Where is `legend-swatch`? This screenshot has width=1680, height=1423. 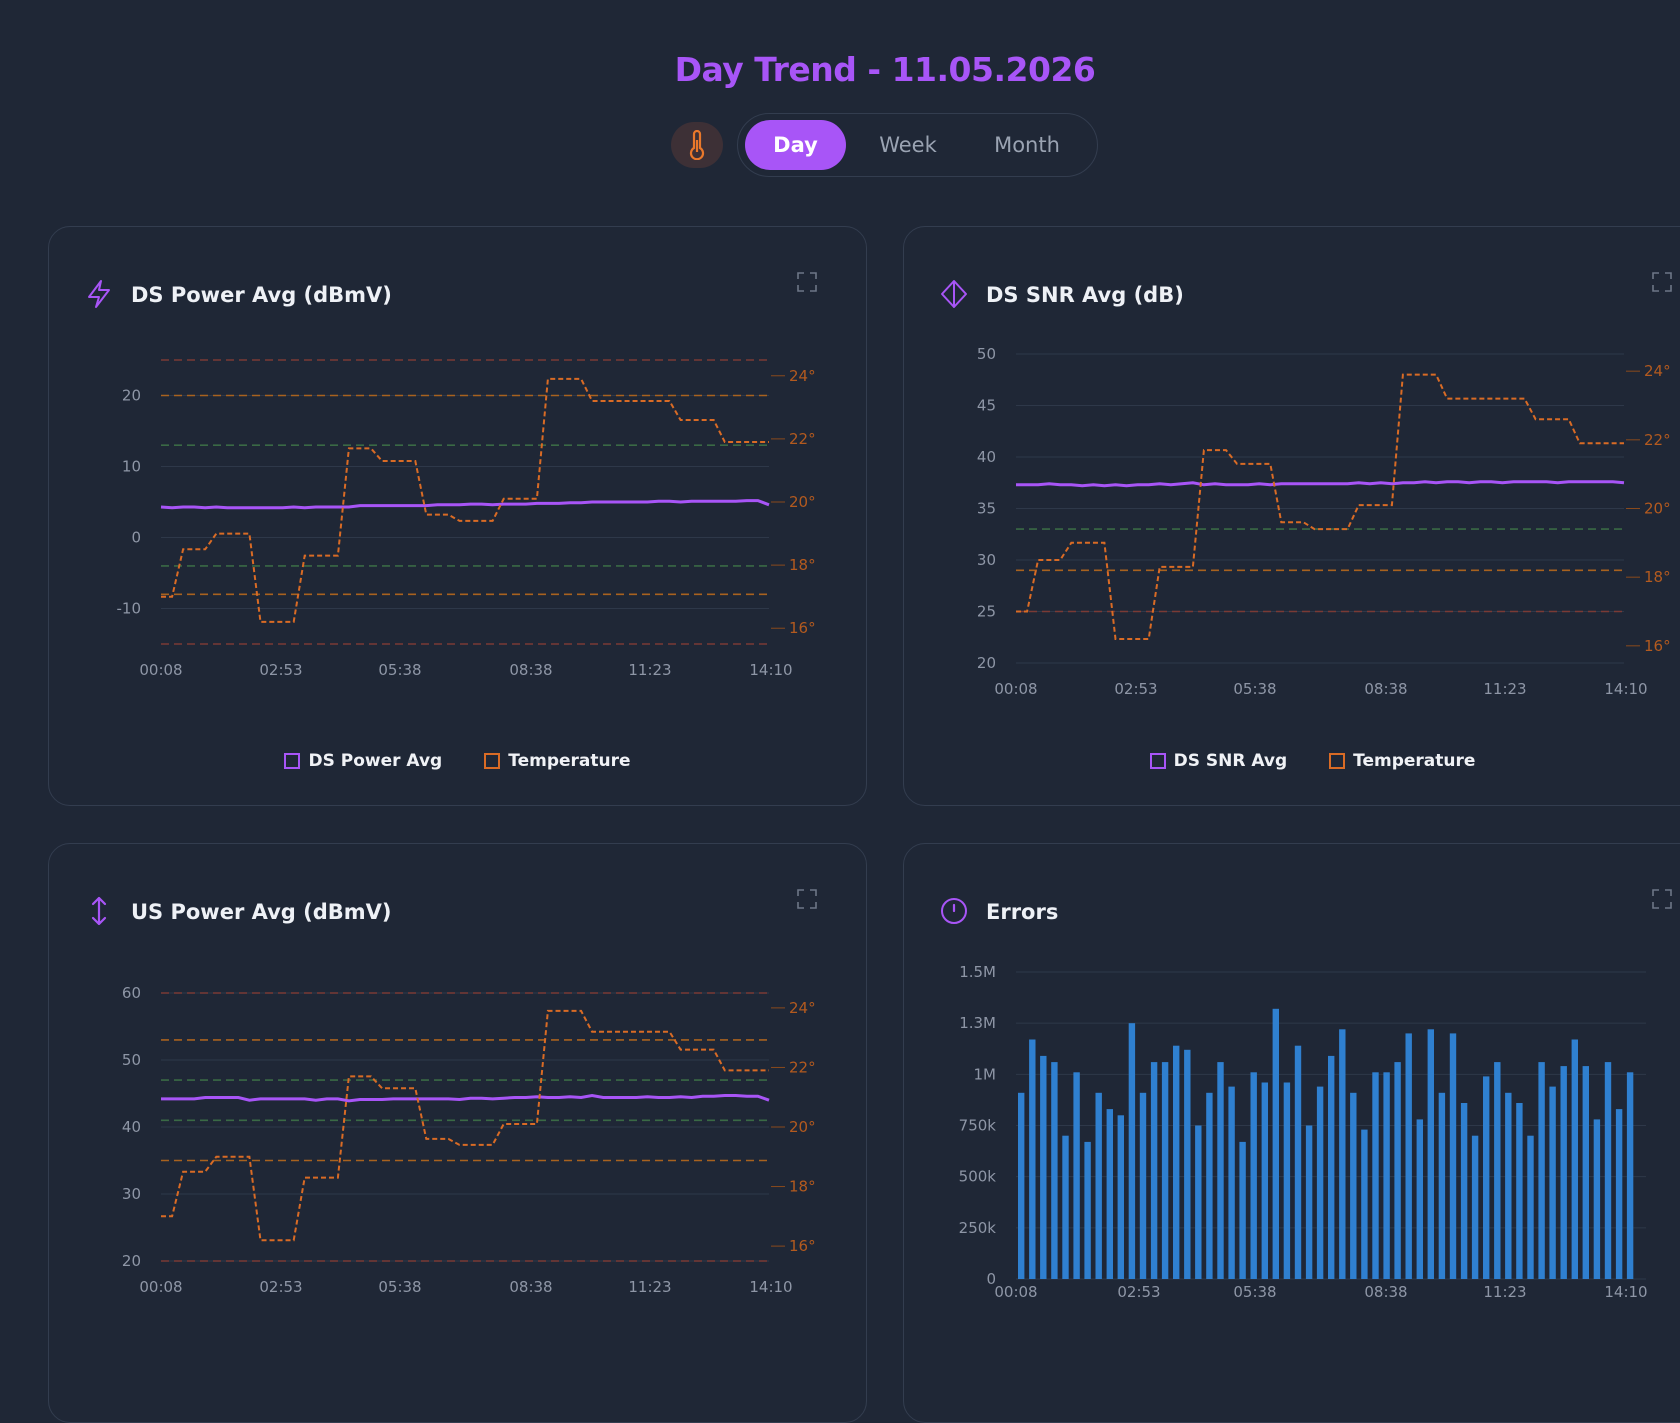
legend-swatch is located at coordinates (1157, 761).